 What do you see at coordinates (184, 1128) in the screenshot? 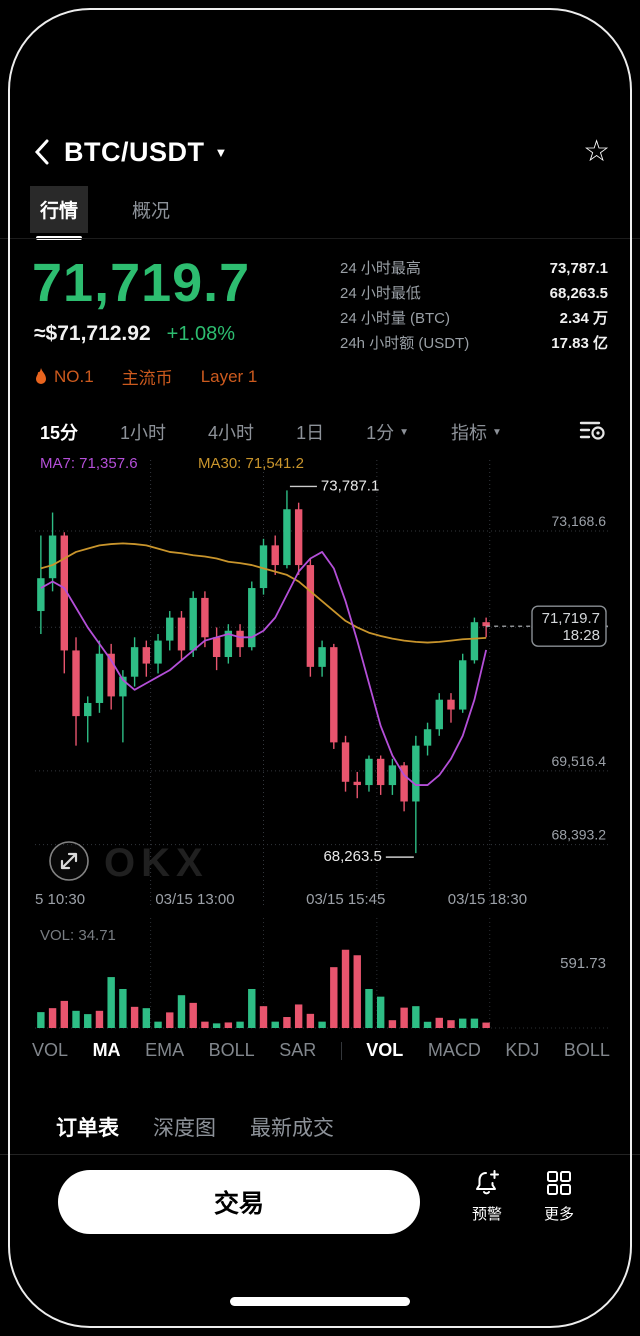
I see `tab-depth-chart: 深度图` at bounding box center [184, 1128].